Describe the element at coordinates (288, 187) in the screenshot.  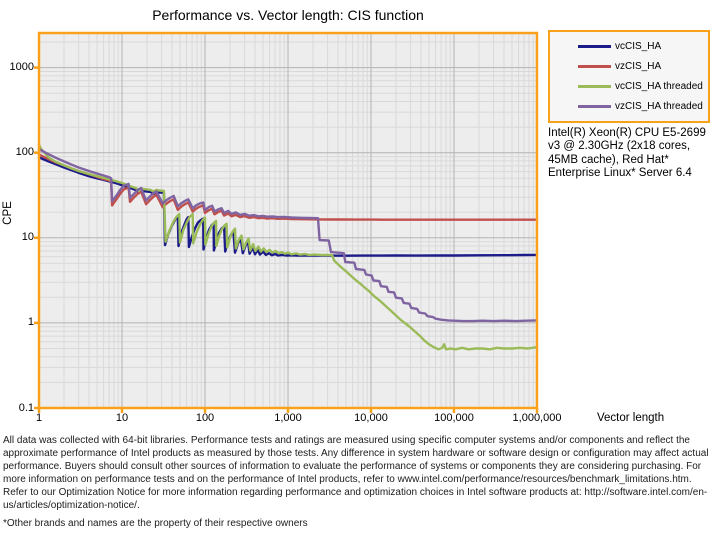
I see `series-vzCIS_HA` at that location.